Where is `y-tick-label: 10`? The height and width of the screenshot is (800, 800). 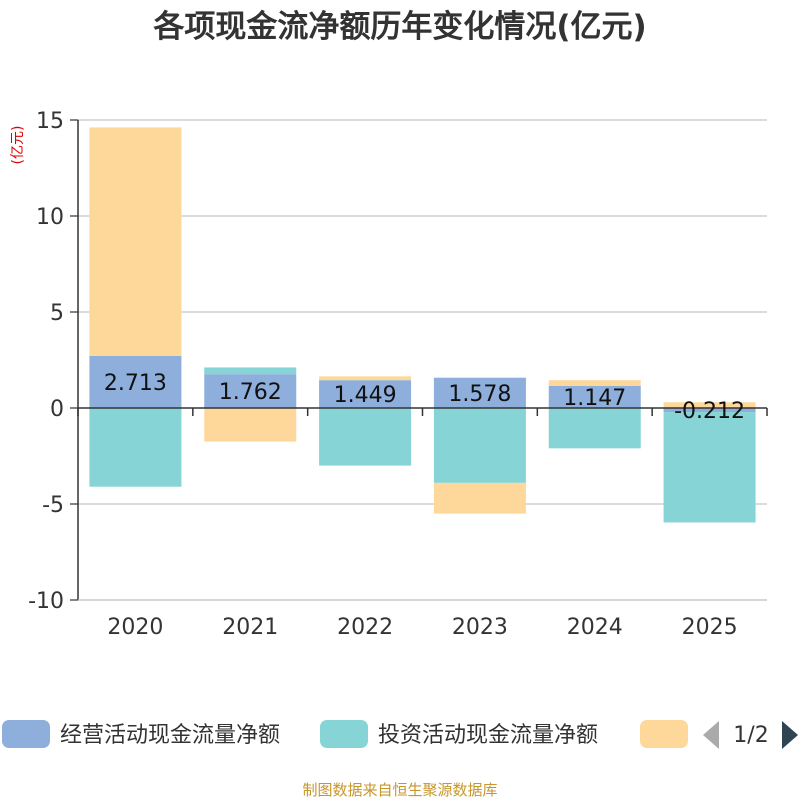 y-tick-label: 10 is located at coordinates (50, 217).